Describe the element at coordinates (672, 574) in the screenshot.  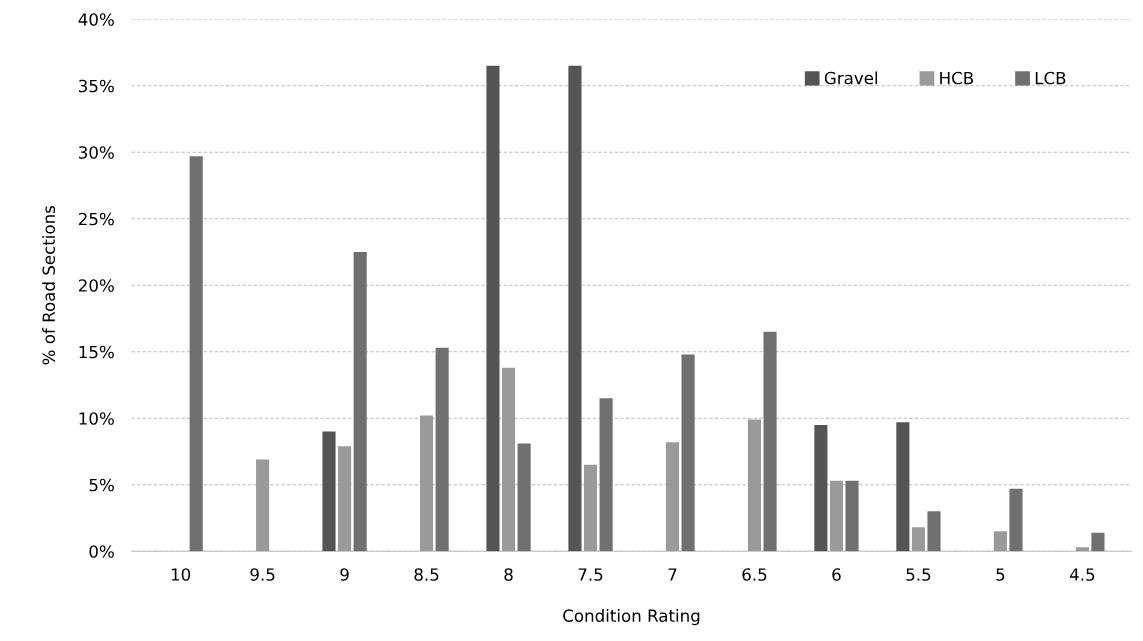
I see `x-tick-label: 7` at that location.